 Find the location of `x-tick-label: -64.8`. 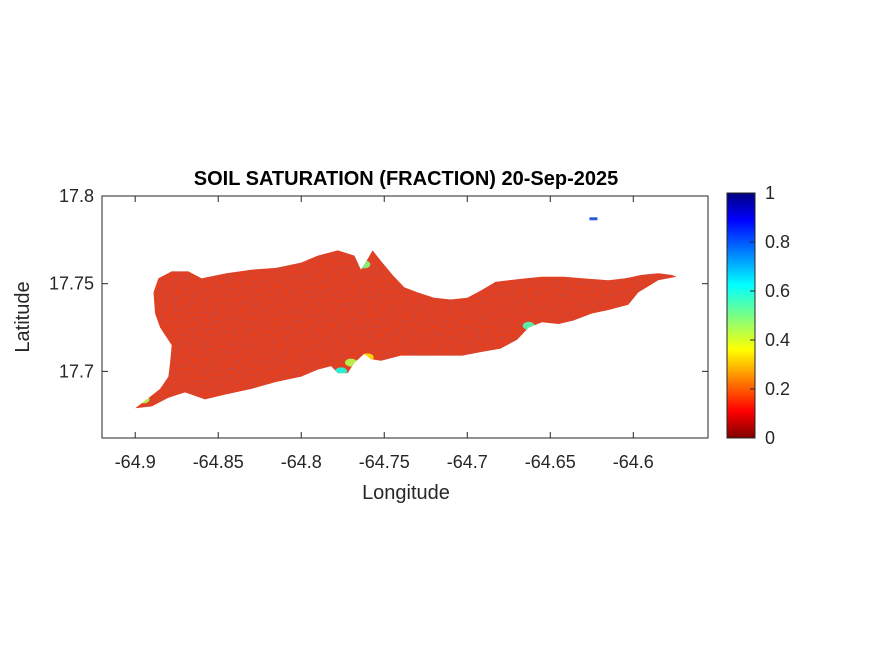

x-tick-label: -64.8 is located at coordinates (301, 462).